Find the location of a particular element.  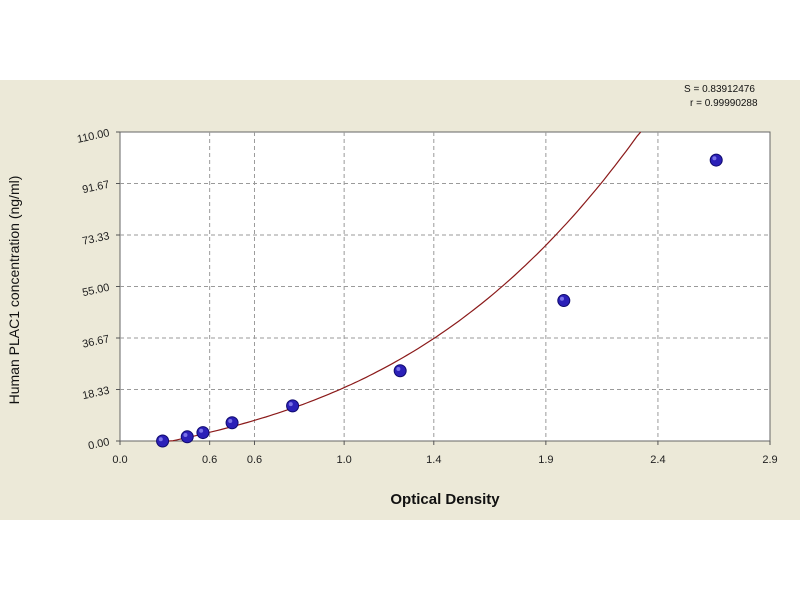

y-axis-title: Human PLAC1 concentration (ng/ml) is located at coordinates (14, 290).